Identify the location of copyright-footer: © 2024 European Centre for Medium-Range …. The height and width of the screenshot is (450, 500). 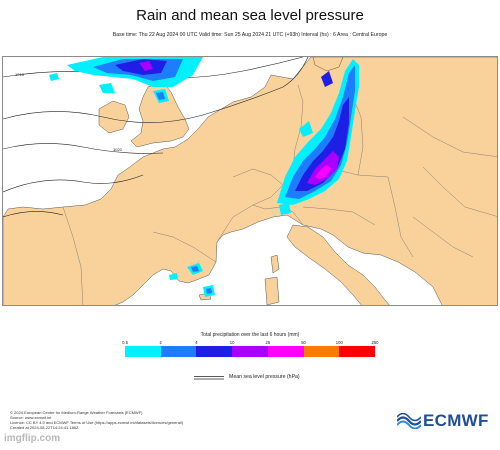
(96, 420).